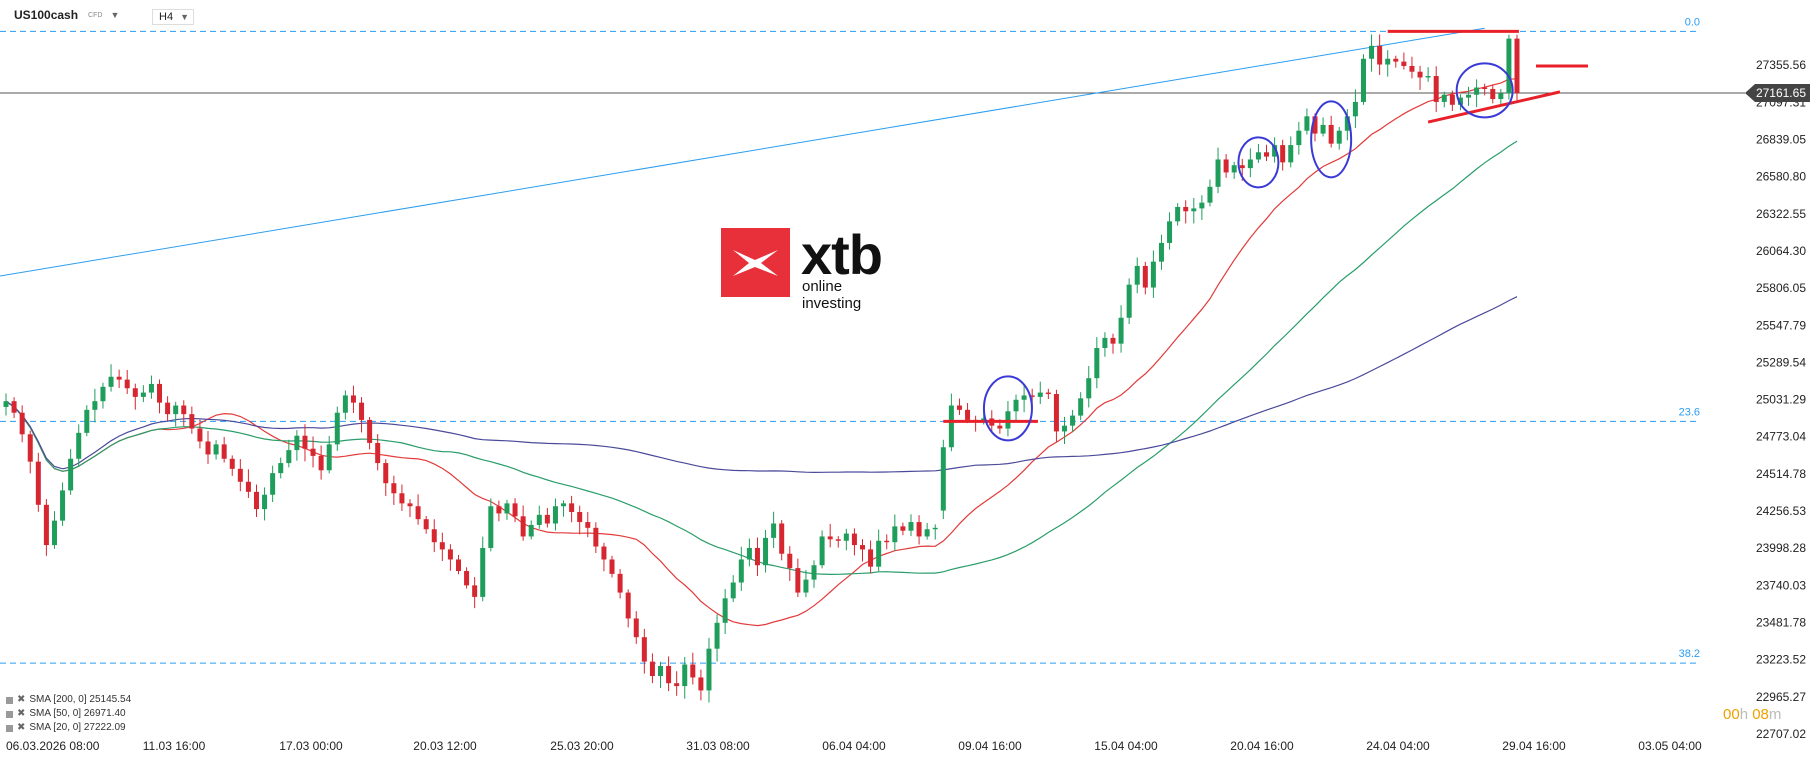  I want to click on time-tick-label: 29.04 16:00, so click(1534, 746).